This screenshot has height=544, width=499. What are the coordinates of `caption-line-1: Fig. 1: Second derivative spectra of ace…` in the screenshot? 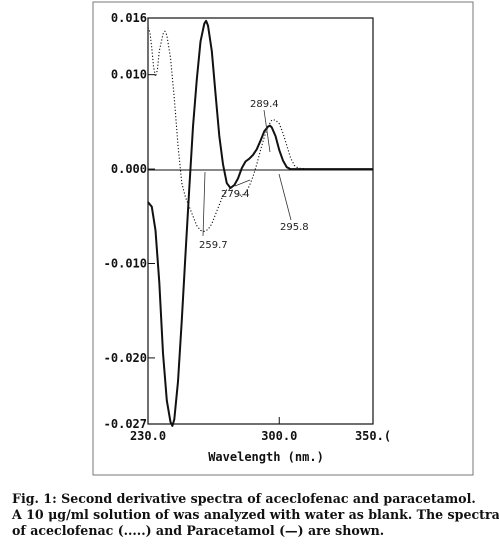 It's located at (244, 498).